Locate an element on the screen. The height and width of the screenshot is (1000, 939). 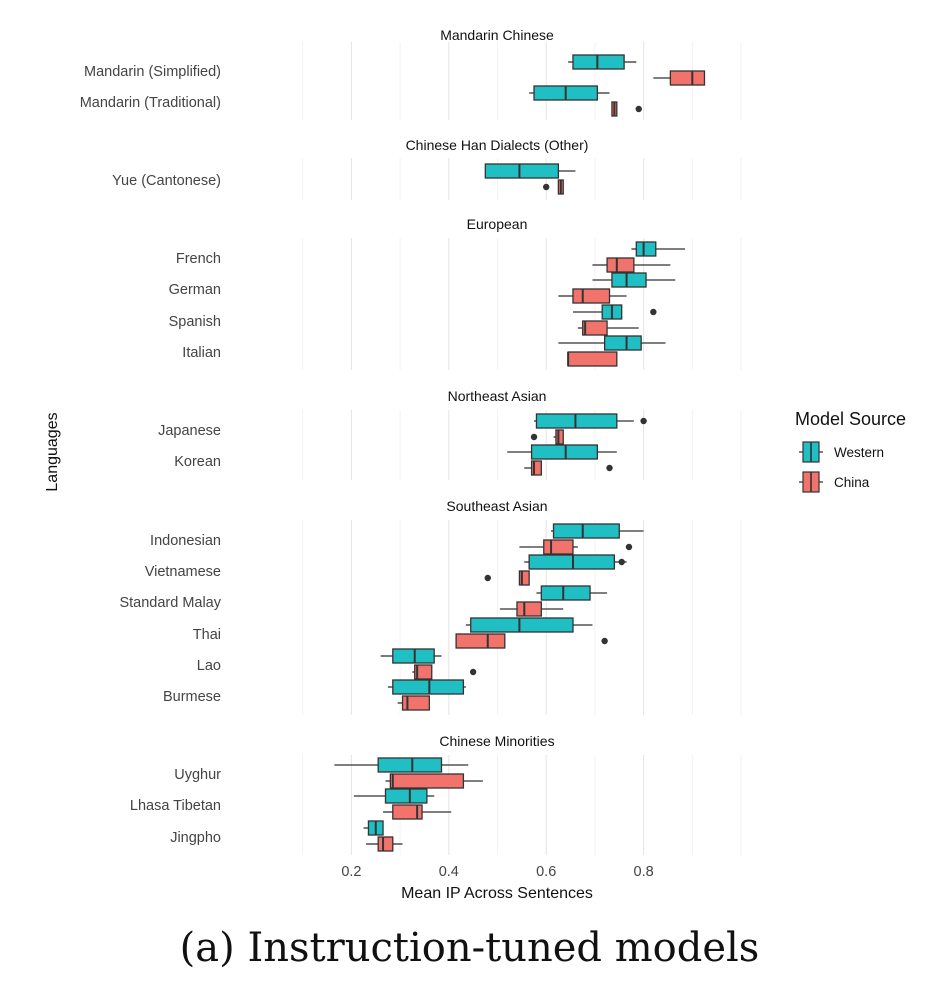
row-burmese: Burmese is located at coordinates (314, 695).